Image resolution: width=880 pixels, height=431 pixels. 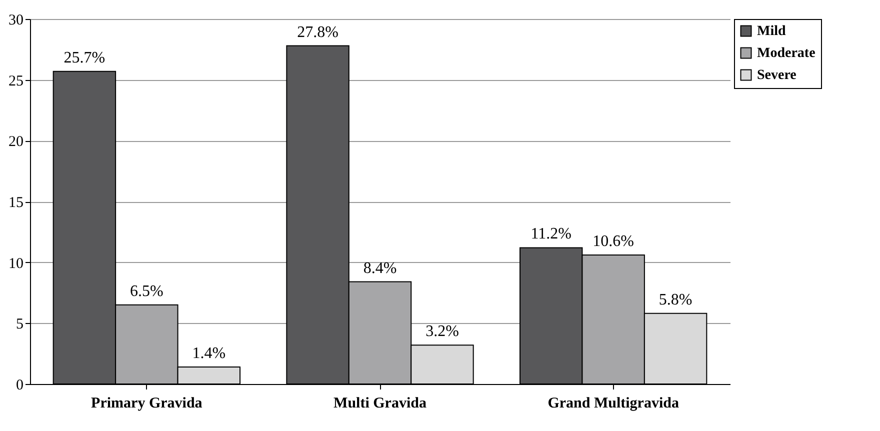 I want to click on x-tick-label: Multi Gravida, so click(x=380, y=404).